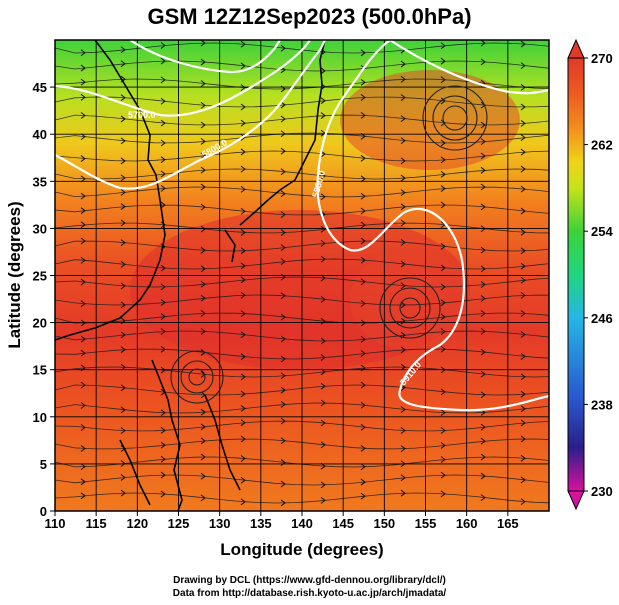 This screenshot has width=619, height=605. What do you see at coordinates (40, 370) in the screenshot?
I see `y-tick-label: 15` at bounding box center [40, 370].